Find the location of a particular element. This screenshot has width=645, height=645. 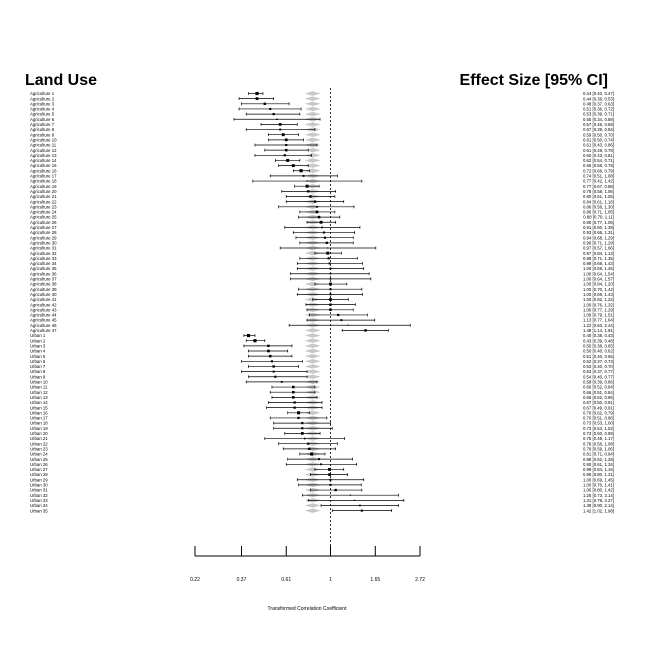

study-label: Agriculture 9 is located at coordinates (42, 134).